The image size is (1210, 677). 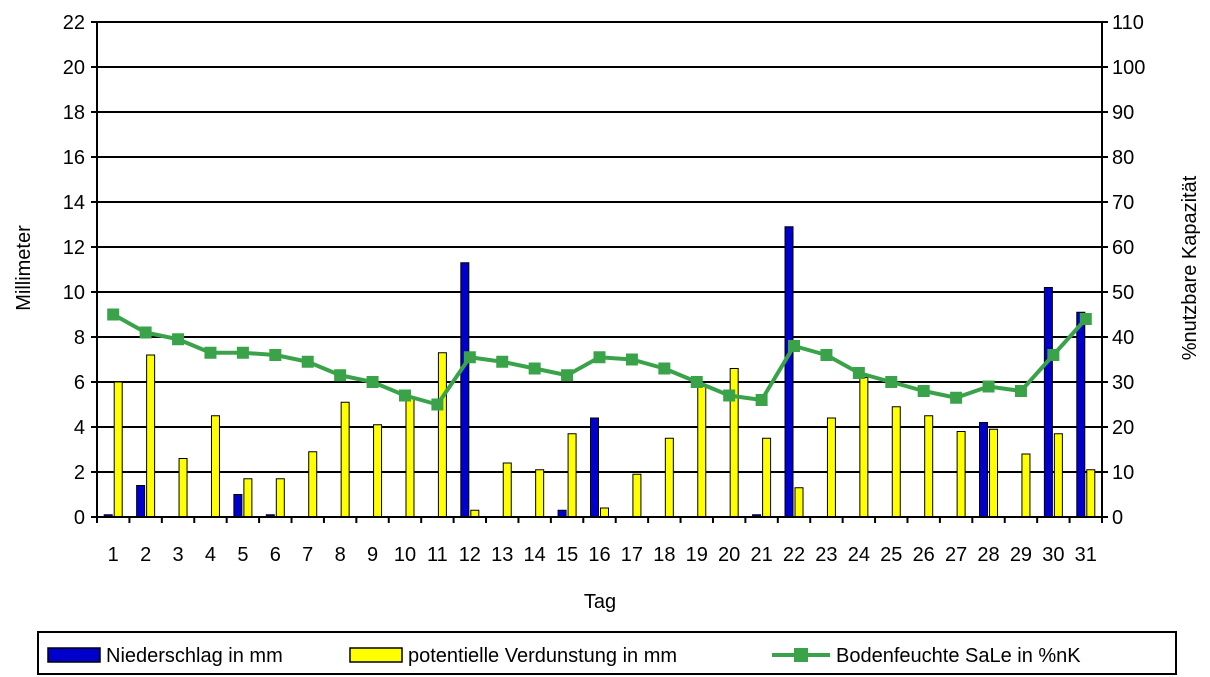 I want to click on x-tick-label: 16, so click(x=599, y=555).